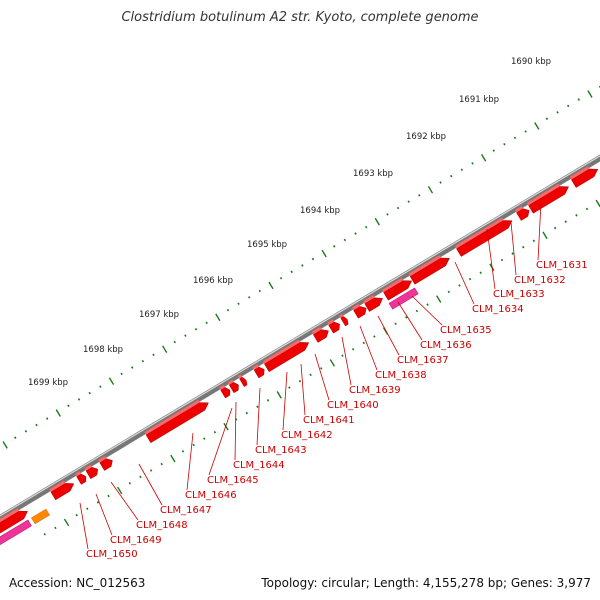 The width and height of the screenshot is (600, 600). I want to click on kbp-label: 1699 kbp, so click(48, 383).